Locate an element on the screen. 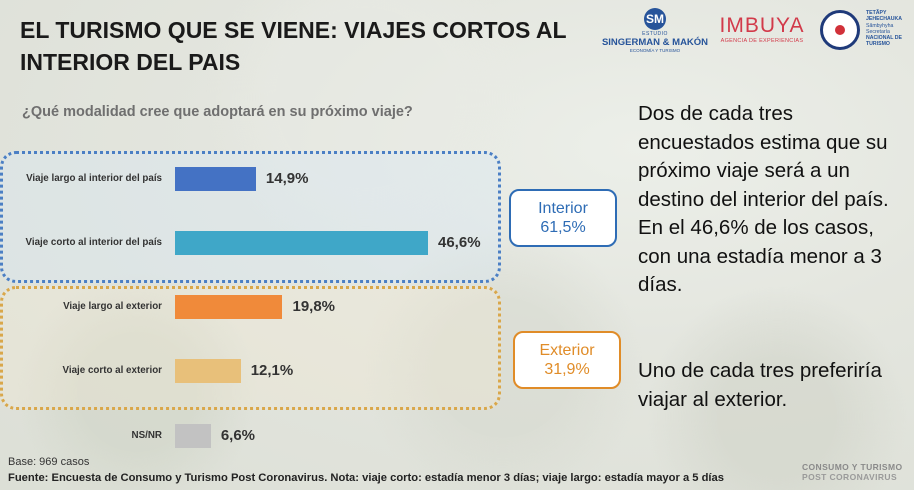 The height and width of the screenshot is (490, 914). sample-base: Base: 969 casos is located at coordinates (49, 462).